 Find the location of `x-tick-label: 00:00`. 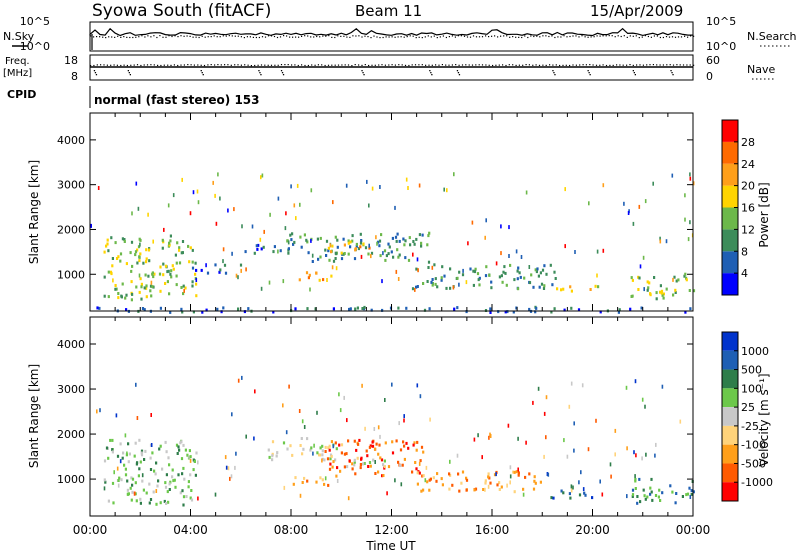

x-tick-label: 00:00 is located at coordinates (693, 530).